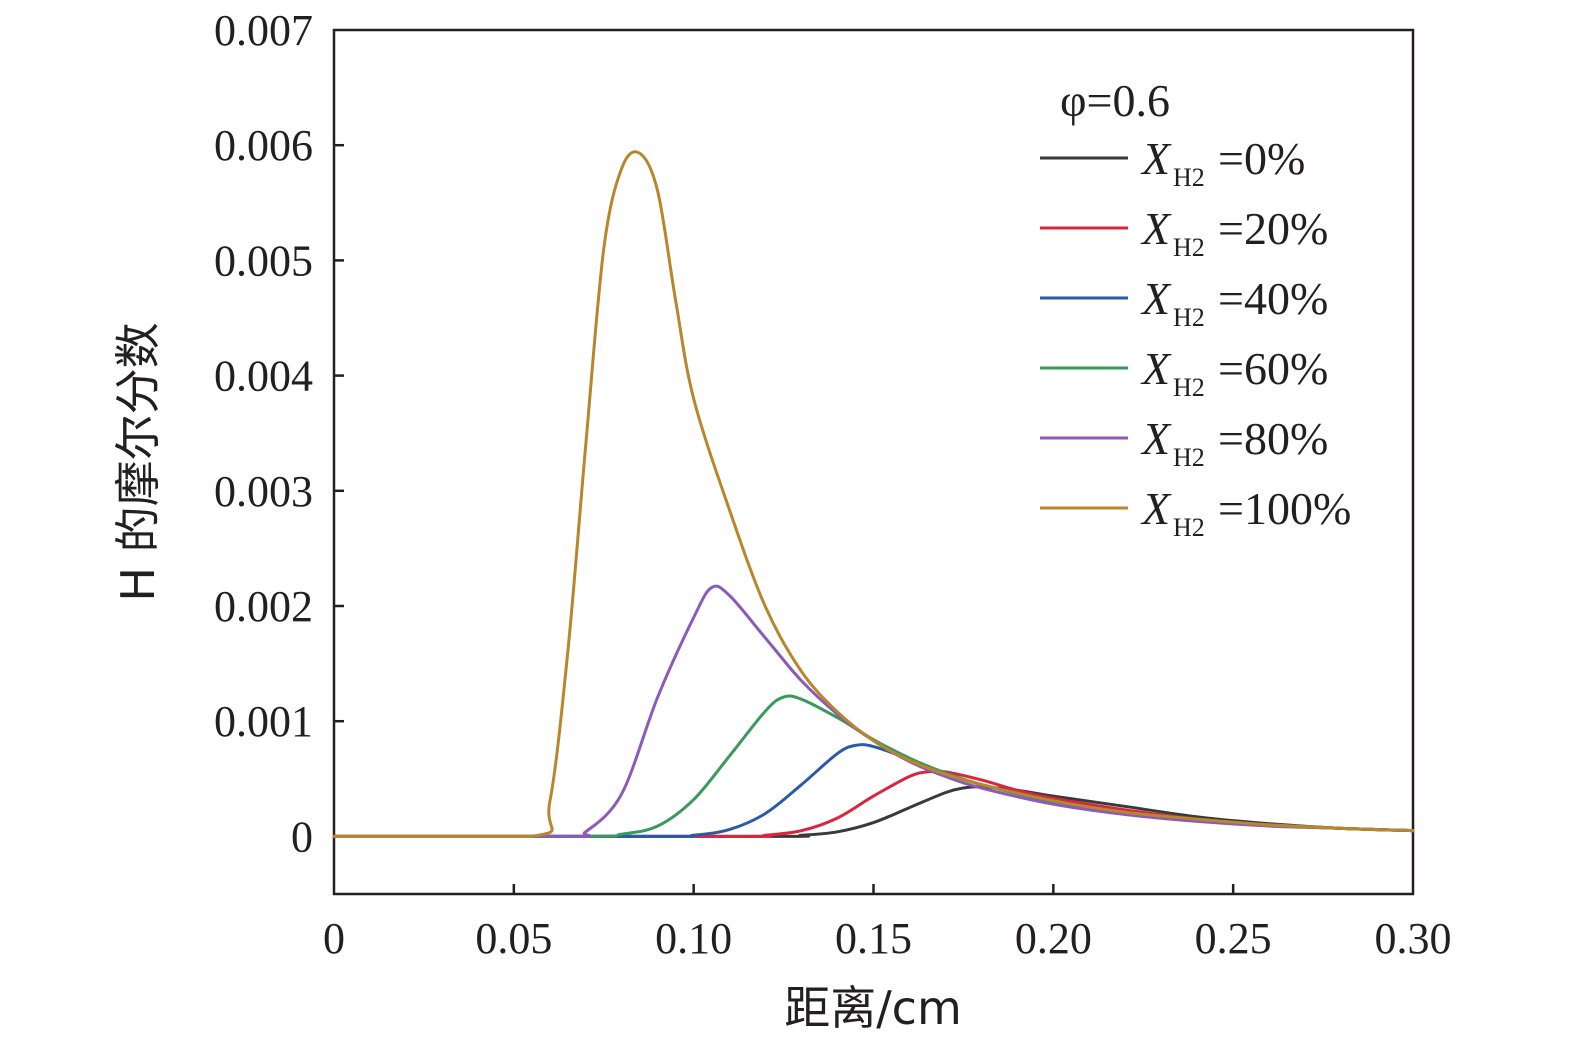 The height and width of the screenshot is (1045, 1575). What do you see at coordinates (1273, 368) in the screenshot?
I see `legend-label-value: =60%` at bounding box center [1273, 368].